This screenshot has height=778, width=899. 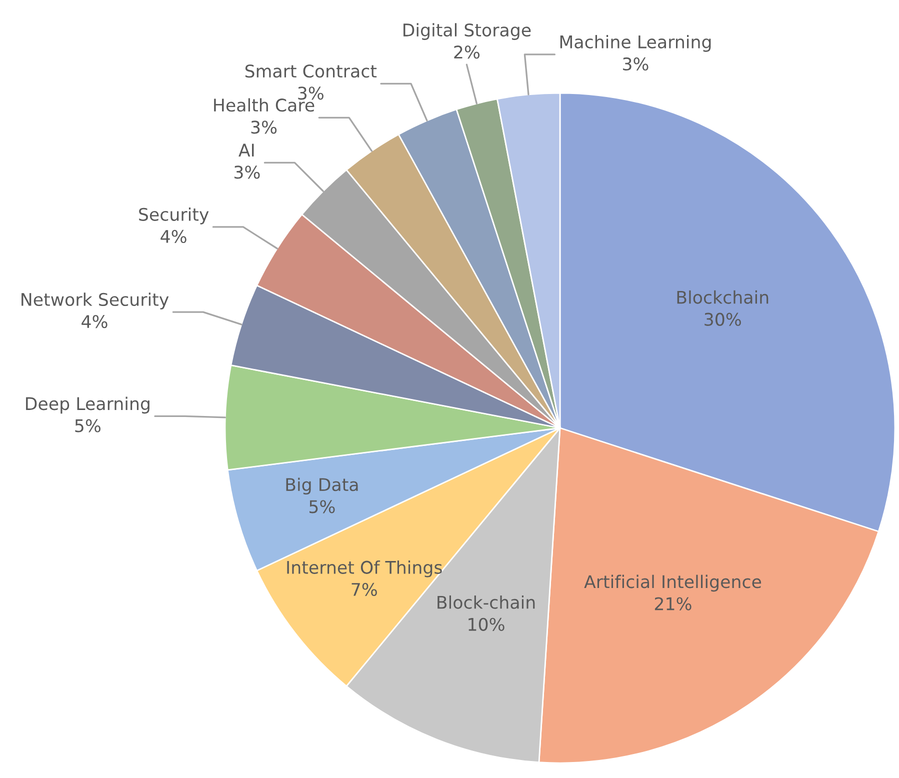 I want to click on data-label: 7%, so click(x=364, y=589).